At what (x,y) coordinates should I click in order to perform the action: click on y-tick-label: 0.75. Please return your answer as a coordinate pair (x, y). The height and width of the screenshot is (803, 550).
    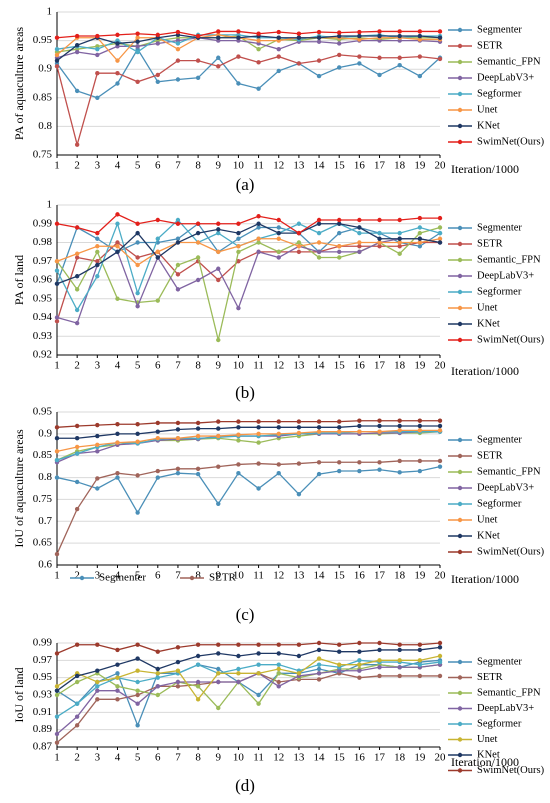
    Looking at the image, I should click on (43, 499).